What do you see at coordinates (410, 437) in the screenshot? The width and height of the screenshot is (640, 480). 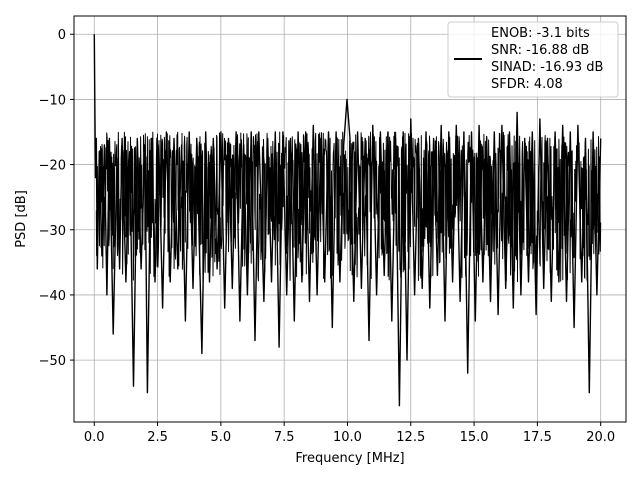 I see `x-tick-label: 12.5` at bounding box center [410, 437].